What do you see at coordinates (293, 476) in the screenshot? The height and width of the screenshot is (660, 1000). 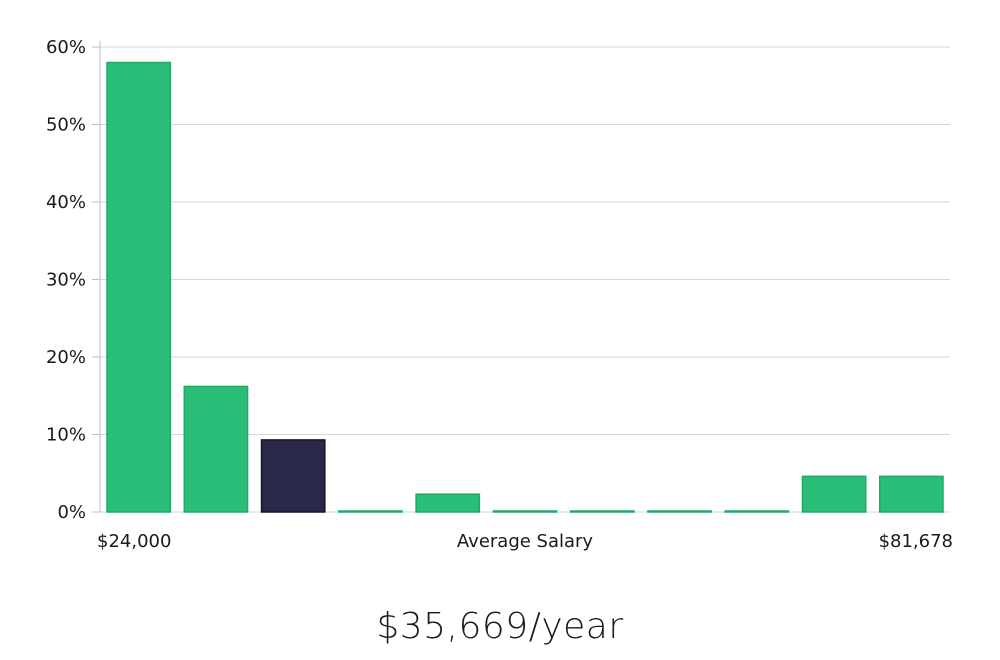 I see `bar-highlighted` at bounding box center [293, 476].